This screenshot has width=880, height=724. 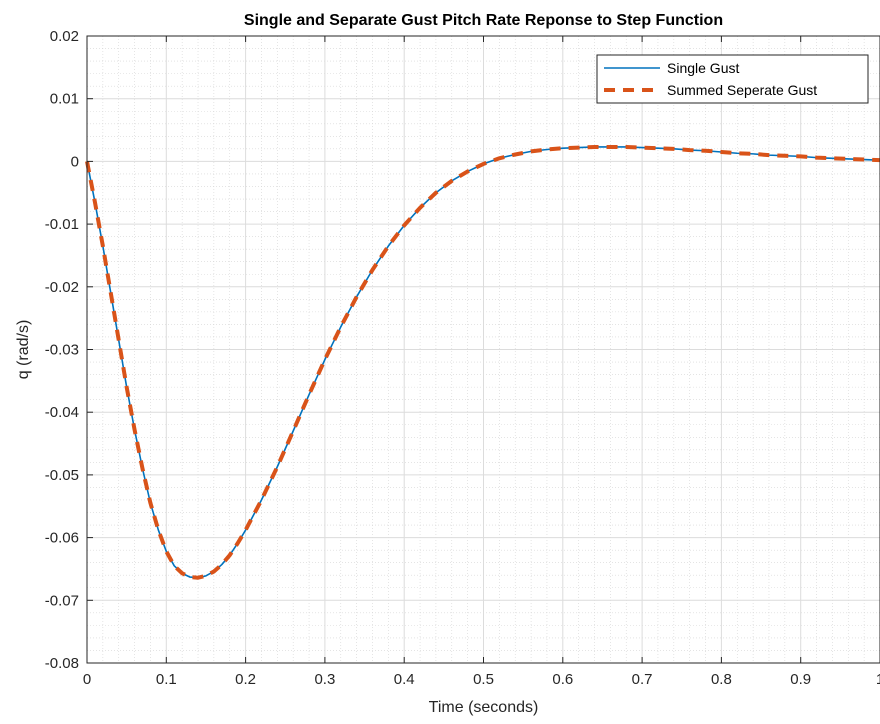 I want to click on legend-box, so click(x=732, y=79).